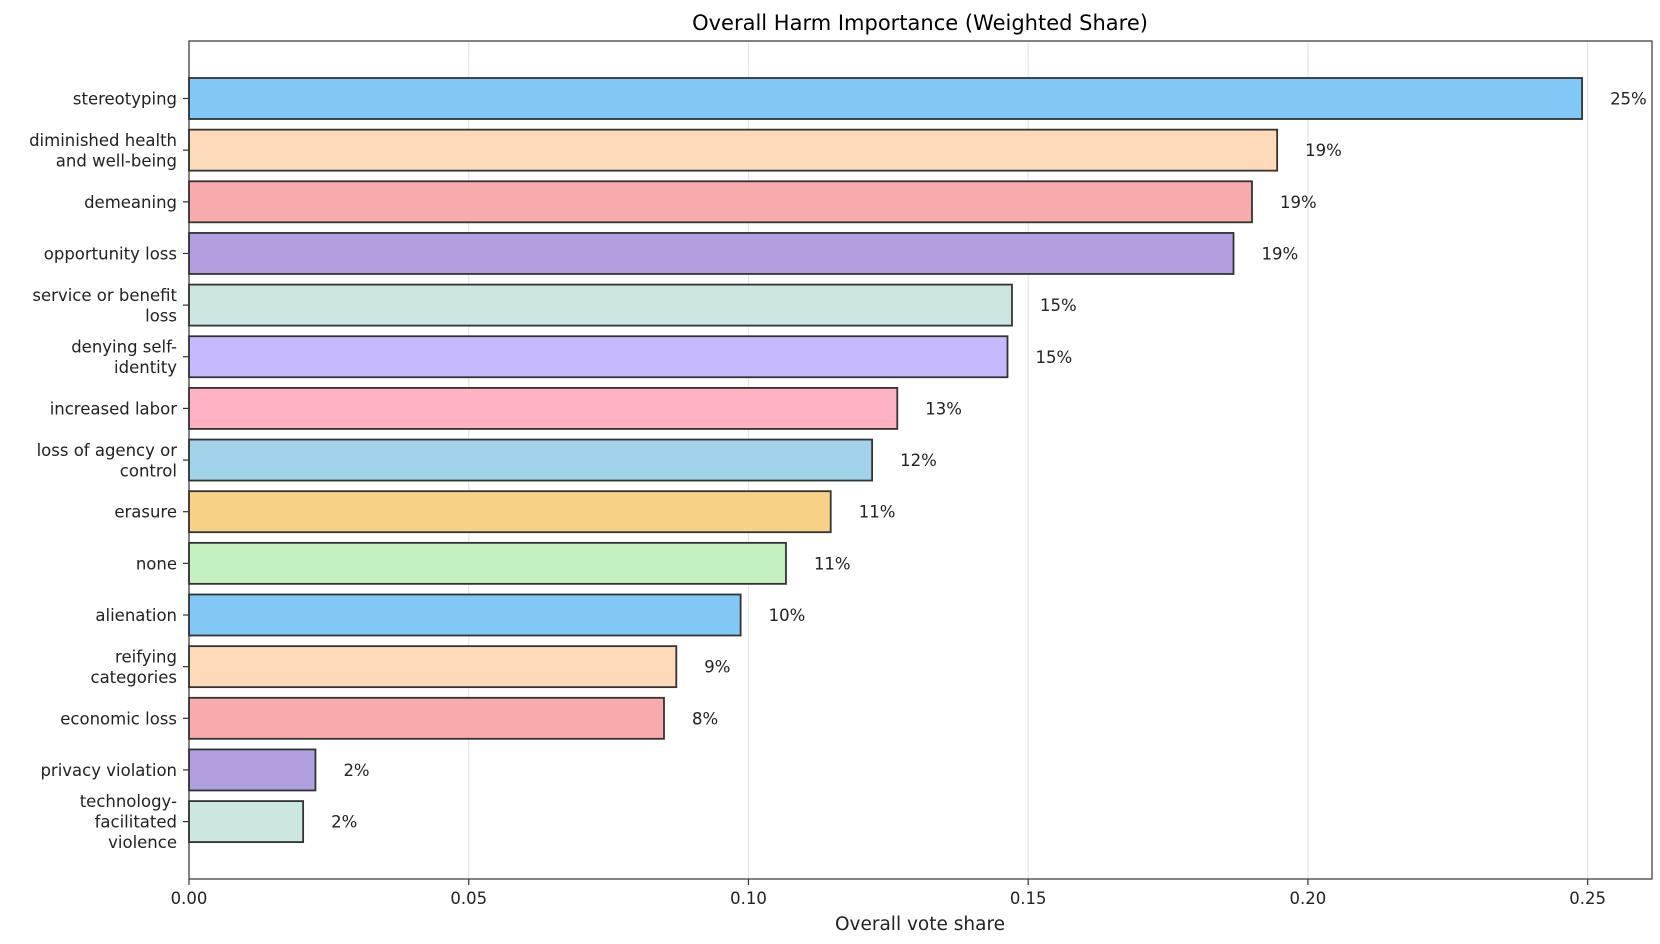 The height and width of the screenshot is (944, 1660). What do you see at coordinates (156, 563) in the screenshot?
I see `y-tick-label: none` at bounding box center [156, 563].